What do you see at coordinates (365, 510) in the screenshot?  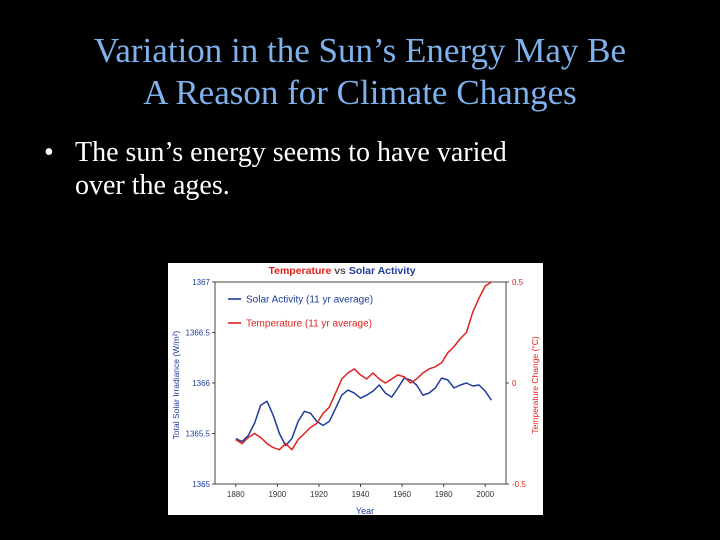 I see `x-axis-label: Year` at bounding box center [365, 510].